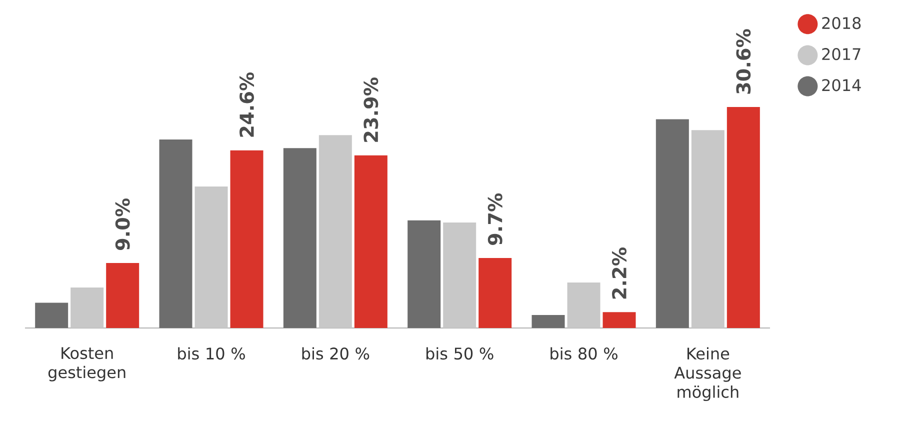  Describe the element at coordinates (619, 273) in the screenshot. I see `data-label: 2.2%` at that location.